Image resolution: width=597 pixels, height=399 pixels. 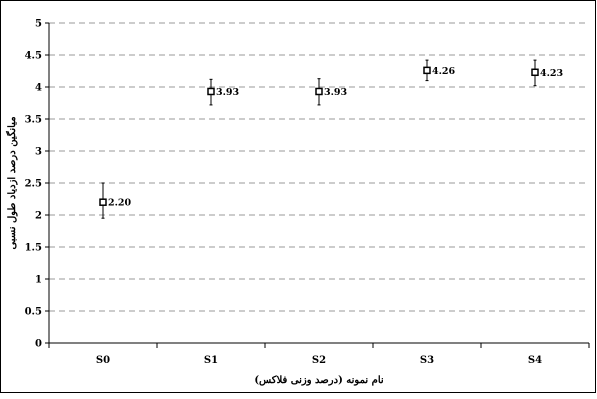 I want to click on x-axis-title: نام نمونه (درصد وزنی فلاکس), so click(x=319, y=380).